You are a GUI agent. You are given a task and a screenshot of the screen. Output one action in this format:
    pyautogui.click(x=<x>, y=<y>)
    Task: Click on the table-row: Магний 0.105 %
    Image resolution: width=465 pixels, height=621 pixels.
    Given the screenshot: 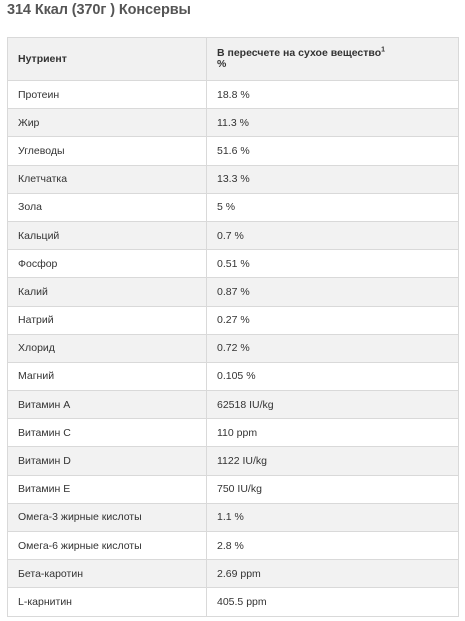 What is the action you would take?
    pyautogui.click(x=233, y=376)
    